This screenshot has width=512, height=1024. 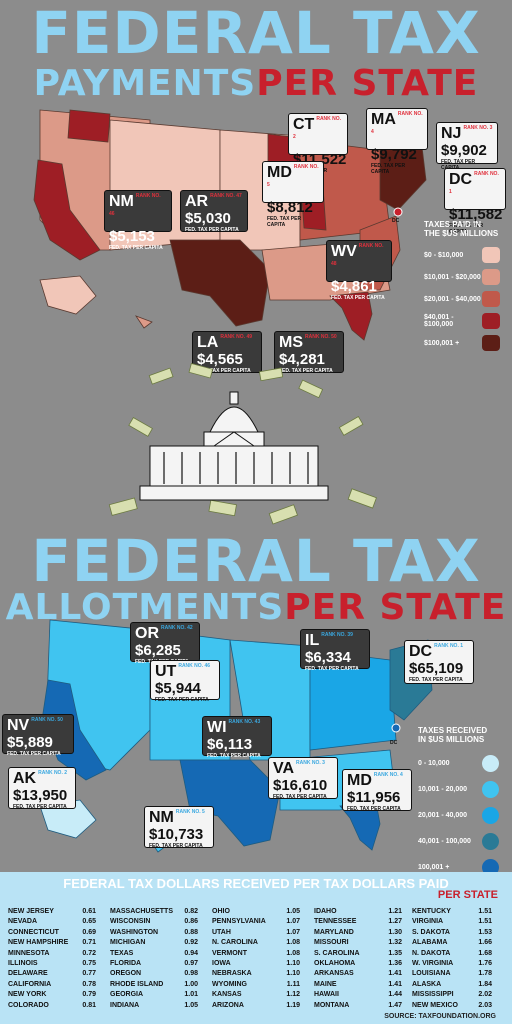 What do you see at coordinates (358, 1005) in the screenshot?
I see `table-row: MONTANA 1.47` at bounding box center [358, 1005].